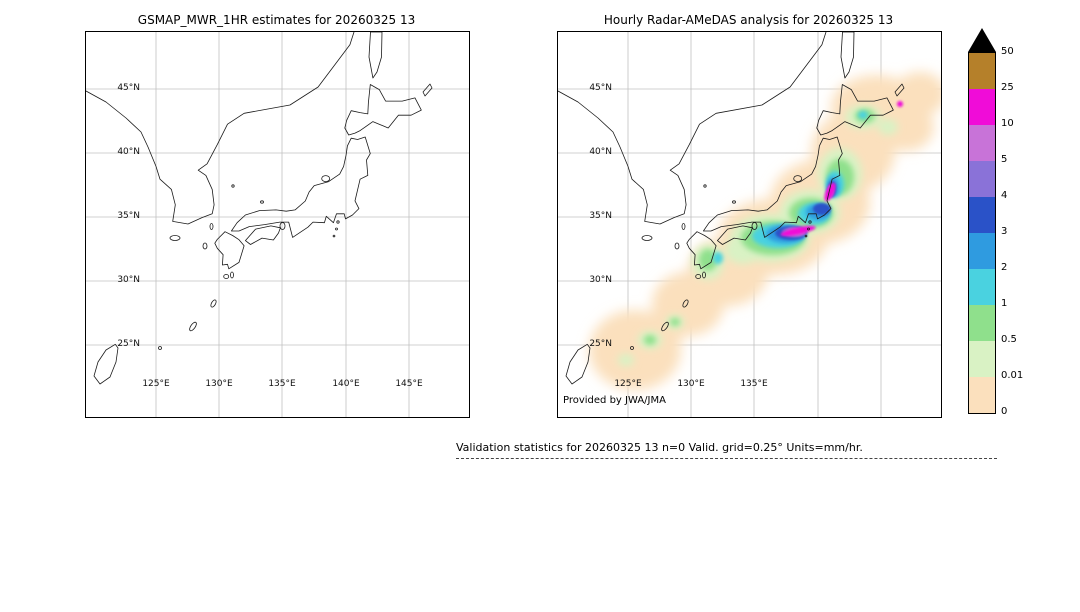  I want to click on colorbar-overflow-arrow, so click(982, 40).